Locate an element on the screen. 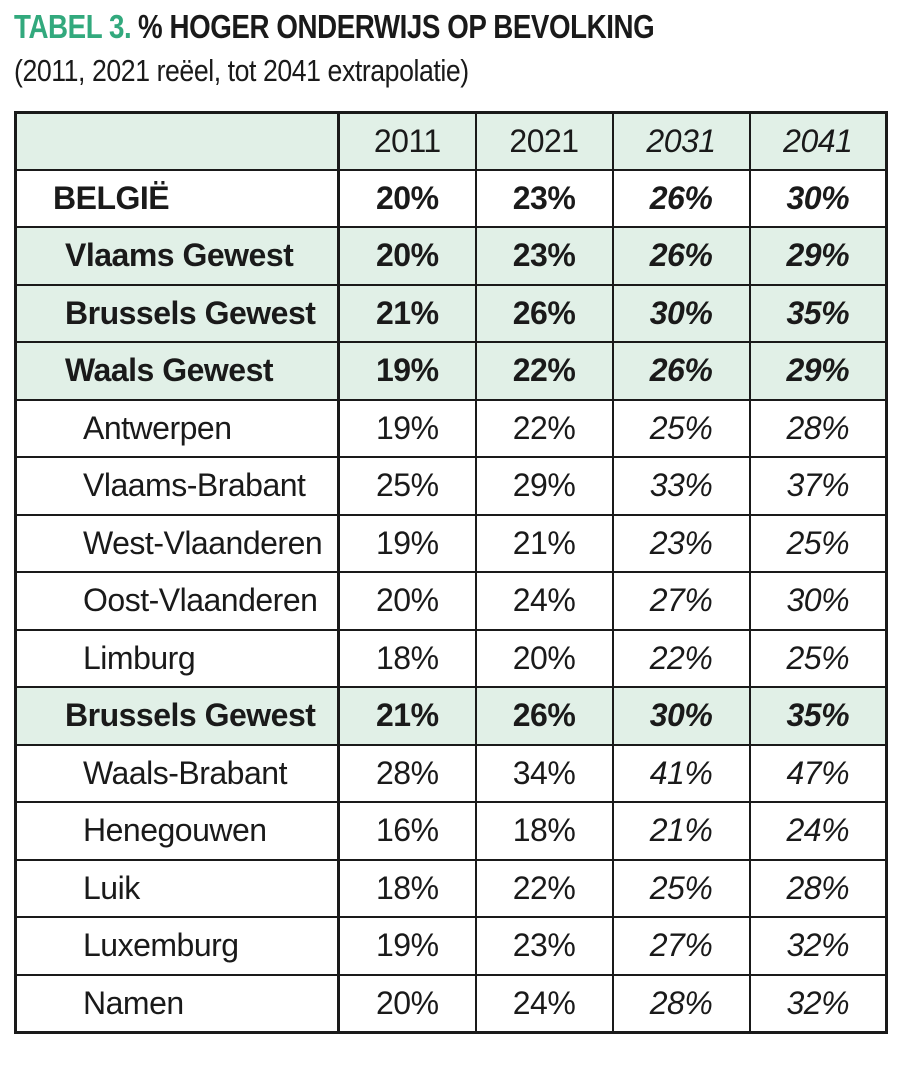 This screenshot has height=1085, width=900. row-label: Waals Gewest is located at coordinates (177, 371).